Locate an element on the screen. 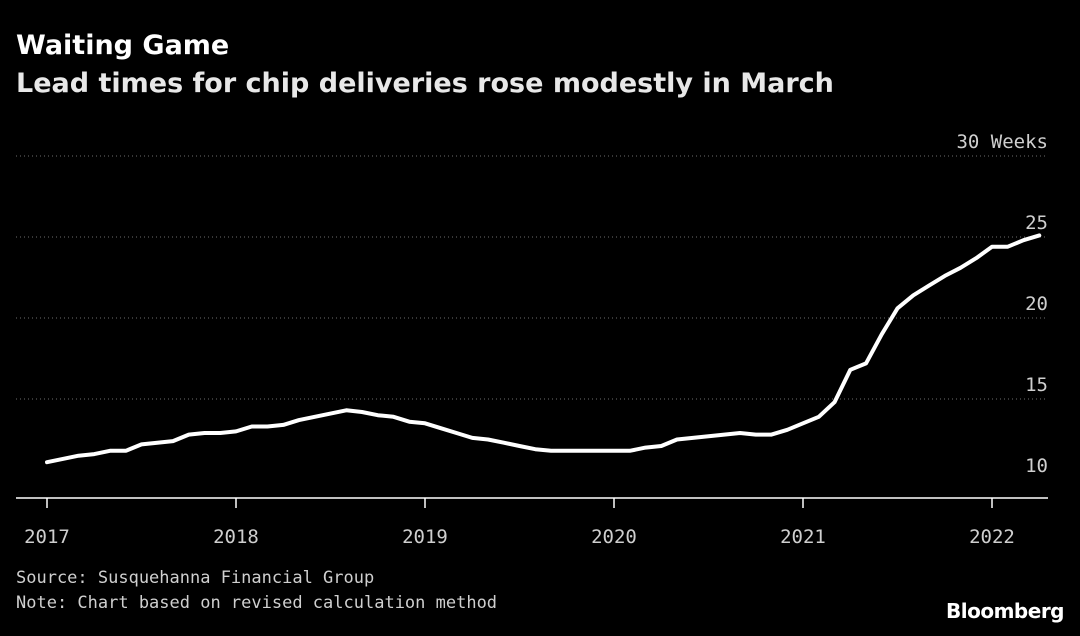 The height and width of the screenshot is (636, 1080). y-tick-label-10: 10 is located at coordinates (1036, 466).